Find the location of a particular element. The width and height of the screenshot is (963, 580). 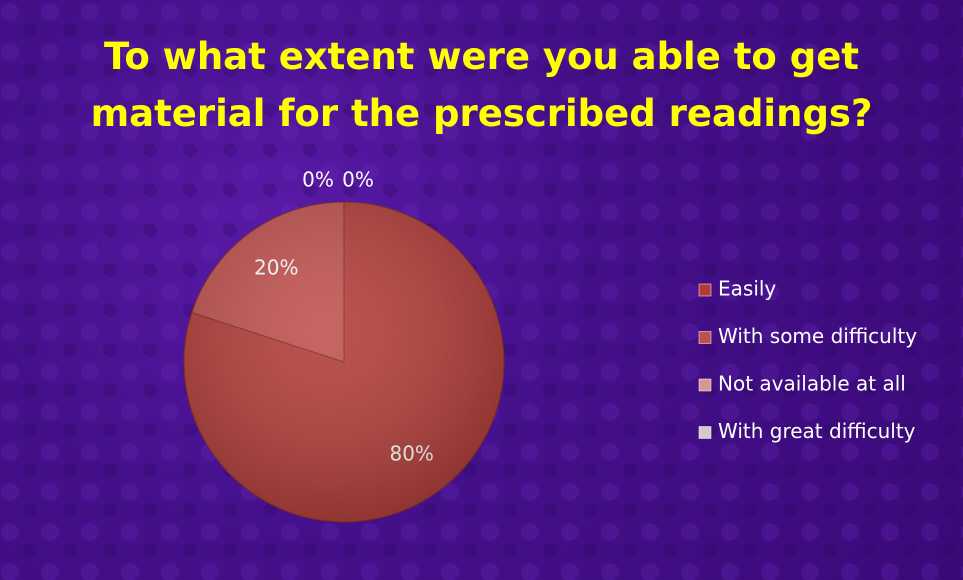

legend-label: With great difficulty is located at coordinates (817, 431).